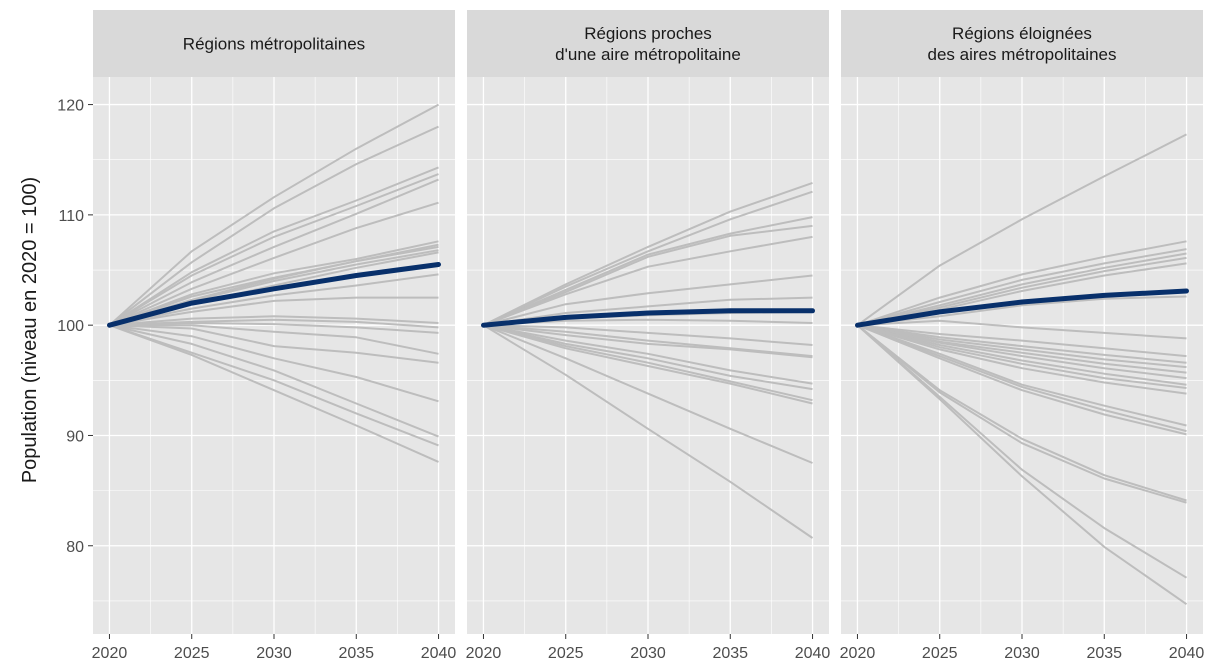 This screenshot has width=1209, height=667. Describe the element at coordinates (75, 547) in the screenshot. I see `y-tick-label: 80` at that location.